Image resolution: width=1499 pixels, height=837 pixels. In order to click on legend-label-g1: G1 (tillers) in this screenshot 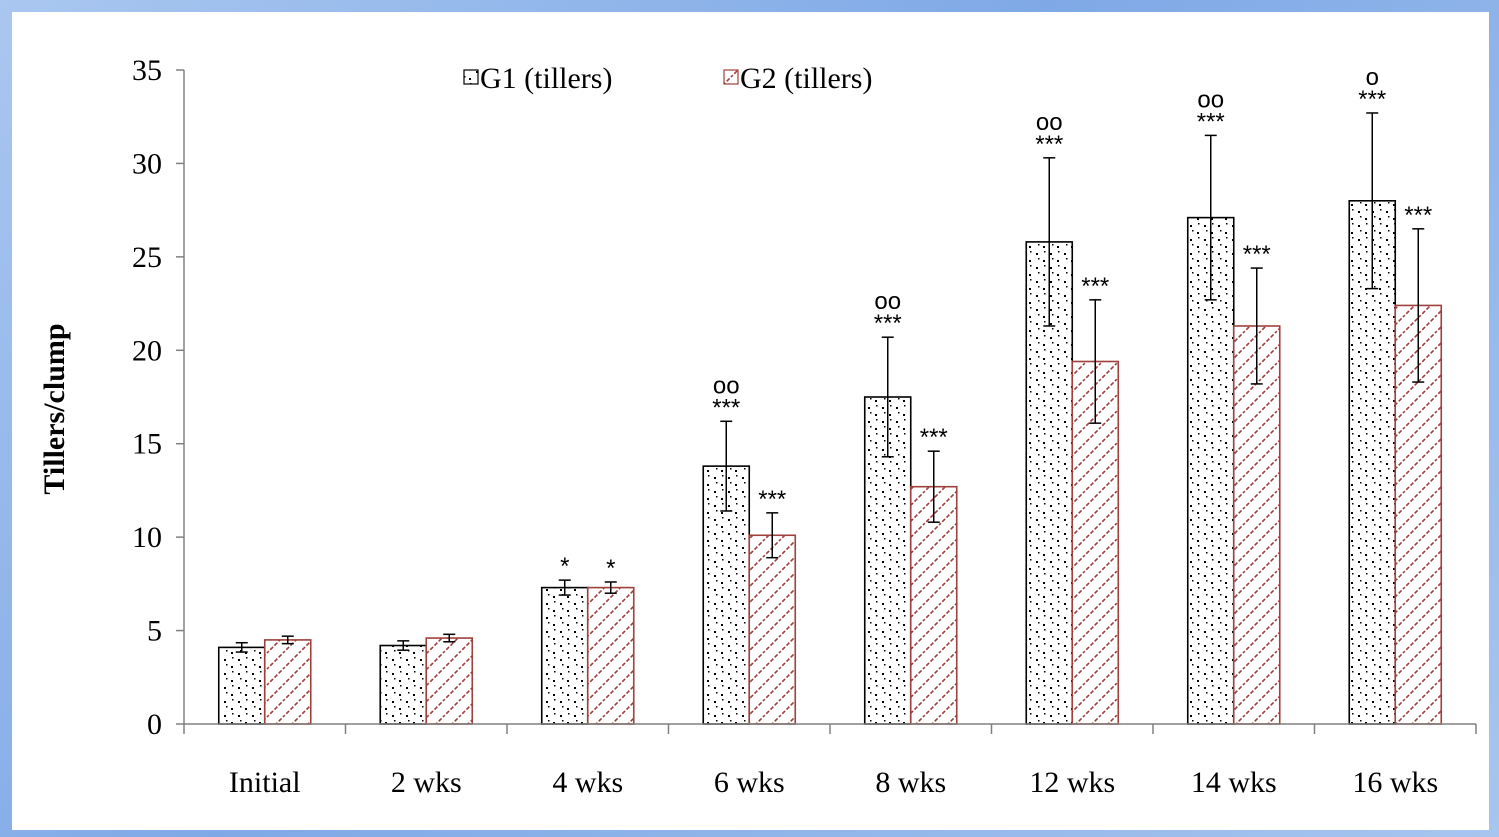, I will do `click(546, 78)`.